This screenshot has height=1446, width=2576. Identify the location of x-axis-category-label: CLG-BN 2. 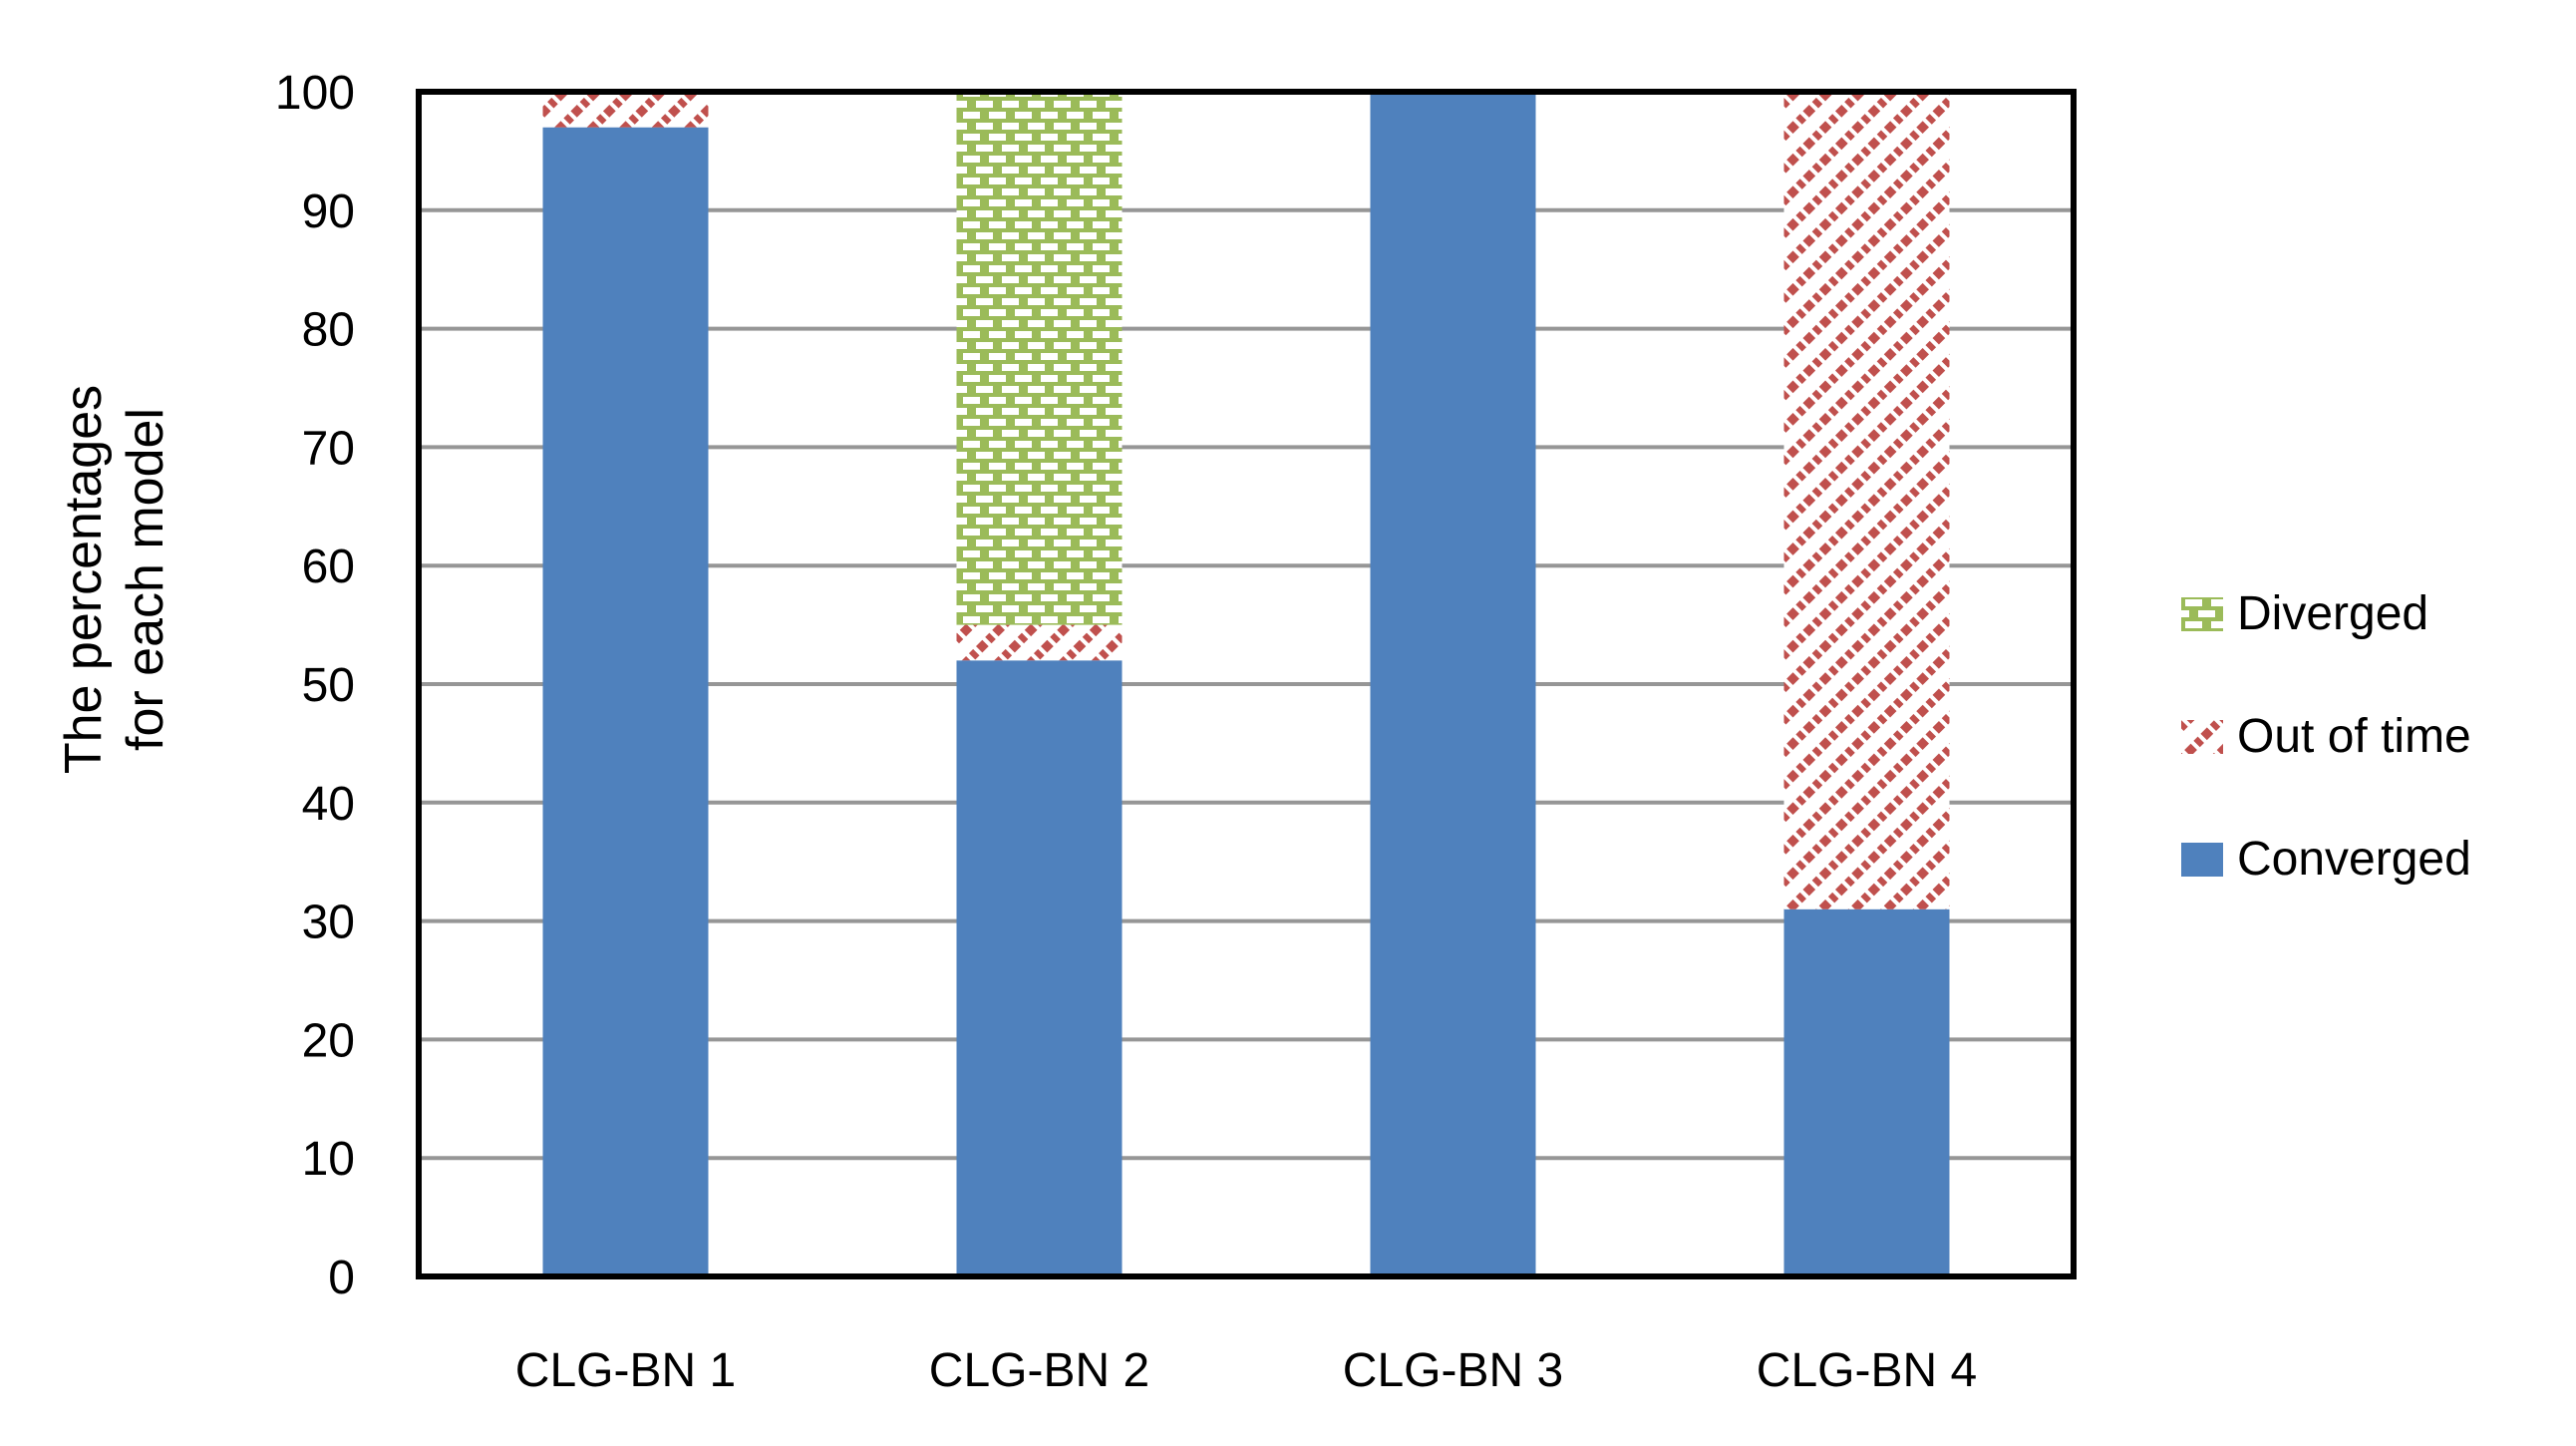
(1039, 1370).